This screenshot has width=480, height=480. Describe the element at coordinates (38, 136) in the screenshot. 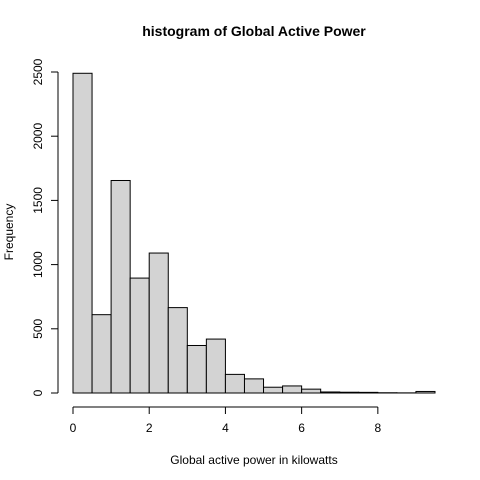

I see `y-tick-label: 2000` at that location.